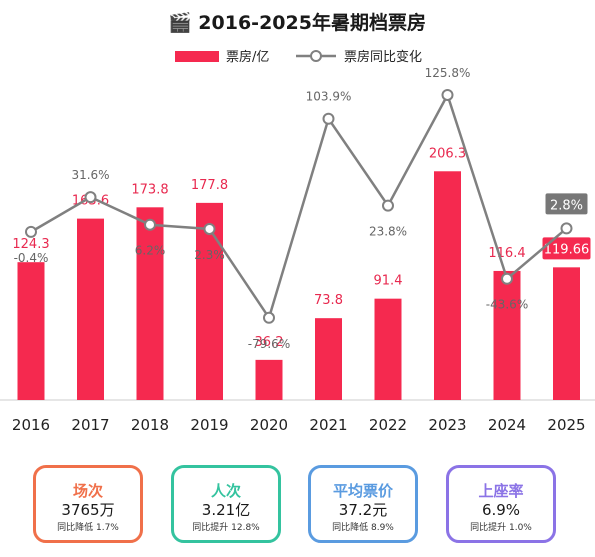 The image size is (595, 557). I want to click on bar-value-label: 91.4, so click(388, 281).